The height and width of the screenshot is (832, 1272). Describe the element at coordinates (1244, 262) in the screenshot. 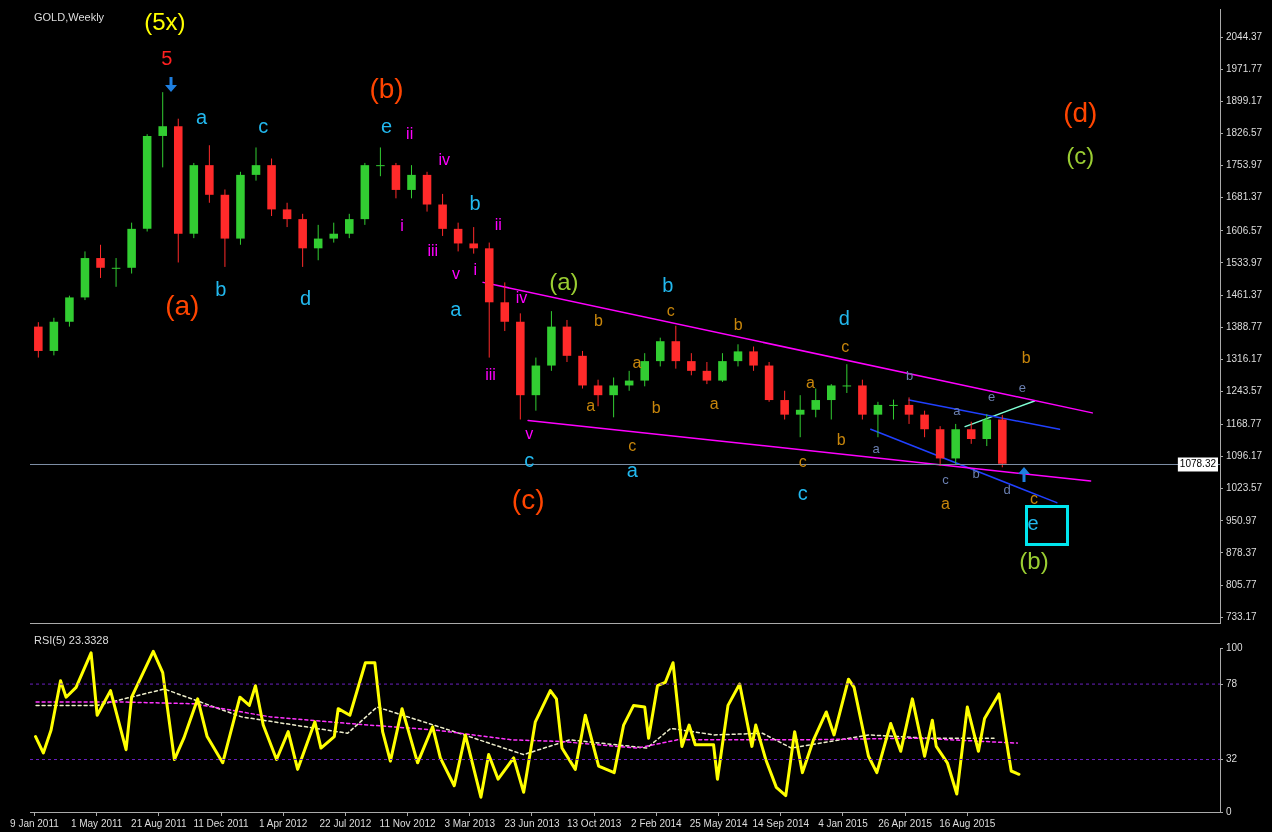

I see `y-tick-label: 1533.97` at that location.